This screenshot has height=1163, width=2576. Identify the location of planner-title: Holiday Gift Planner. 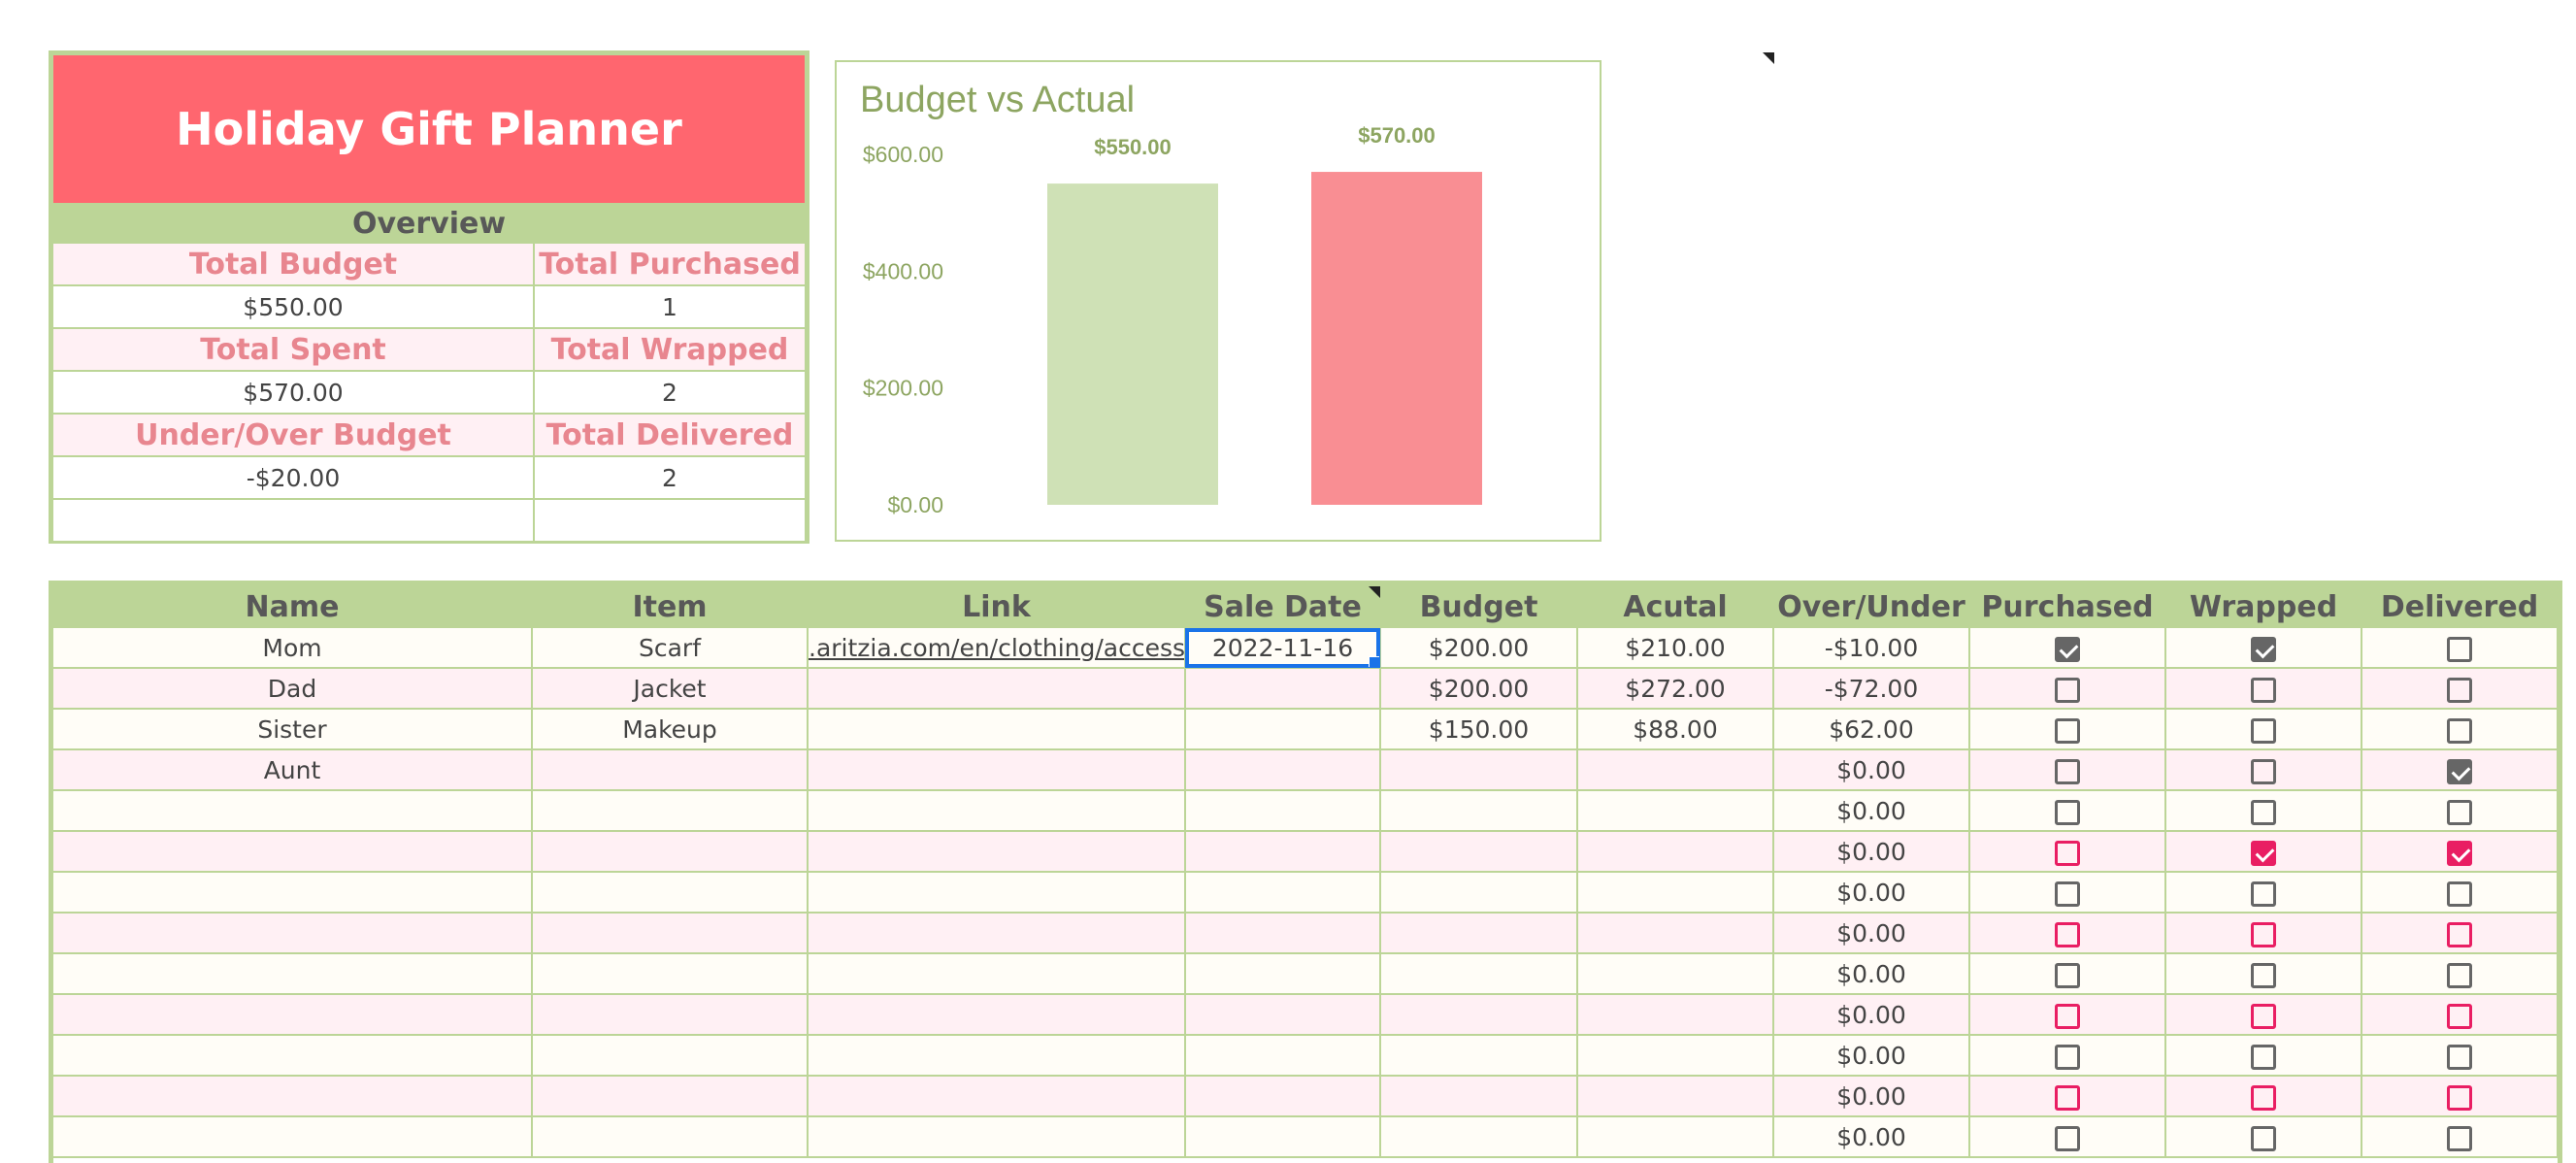
(429, 129).